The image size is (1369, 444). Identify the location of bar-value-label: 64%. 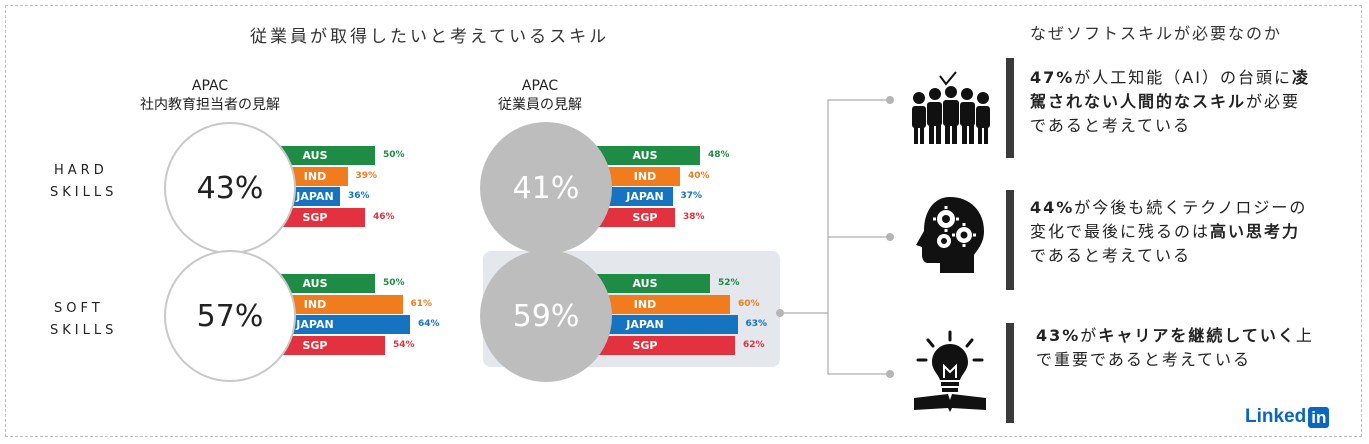
(429, 324).